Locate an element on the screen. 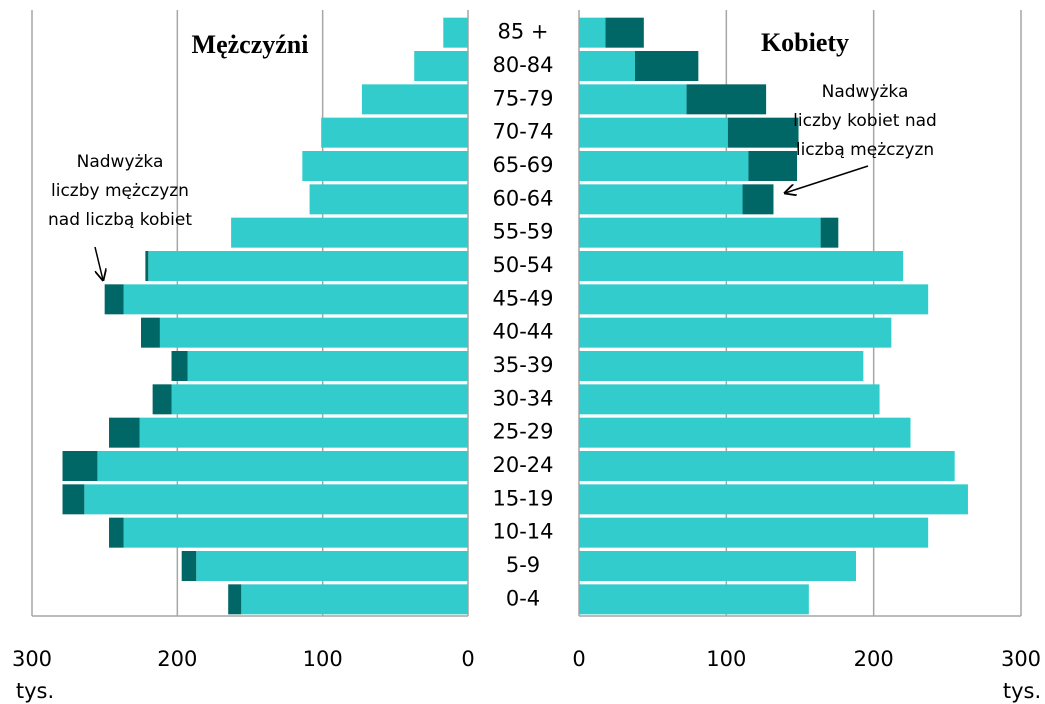  category-label: 15-19 is located at coordinates (522, 498).